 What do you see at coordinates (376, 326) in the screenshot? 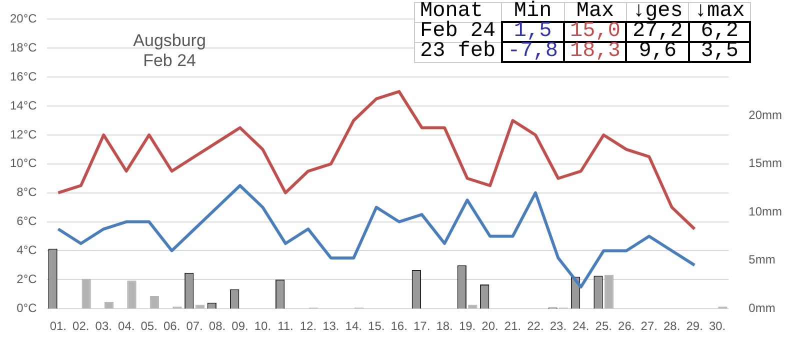
I see `x-tick-label: 15.` at bounding box center [376, 326].